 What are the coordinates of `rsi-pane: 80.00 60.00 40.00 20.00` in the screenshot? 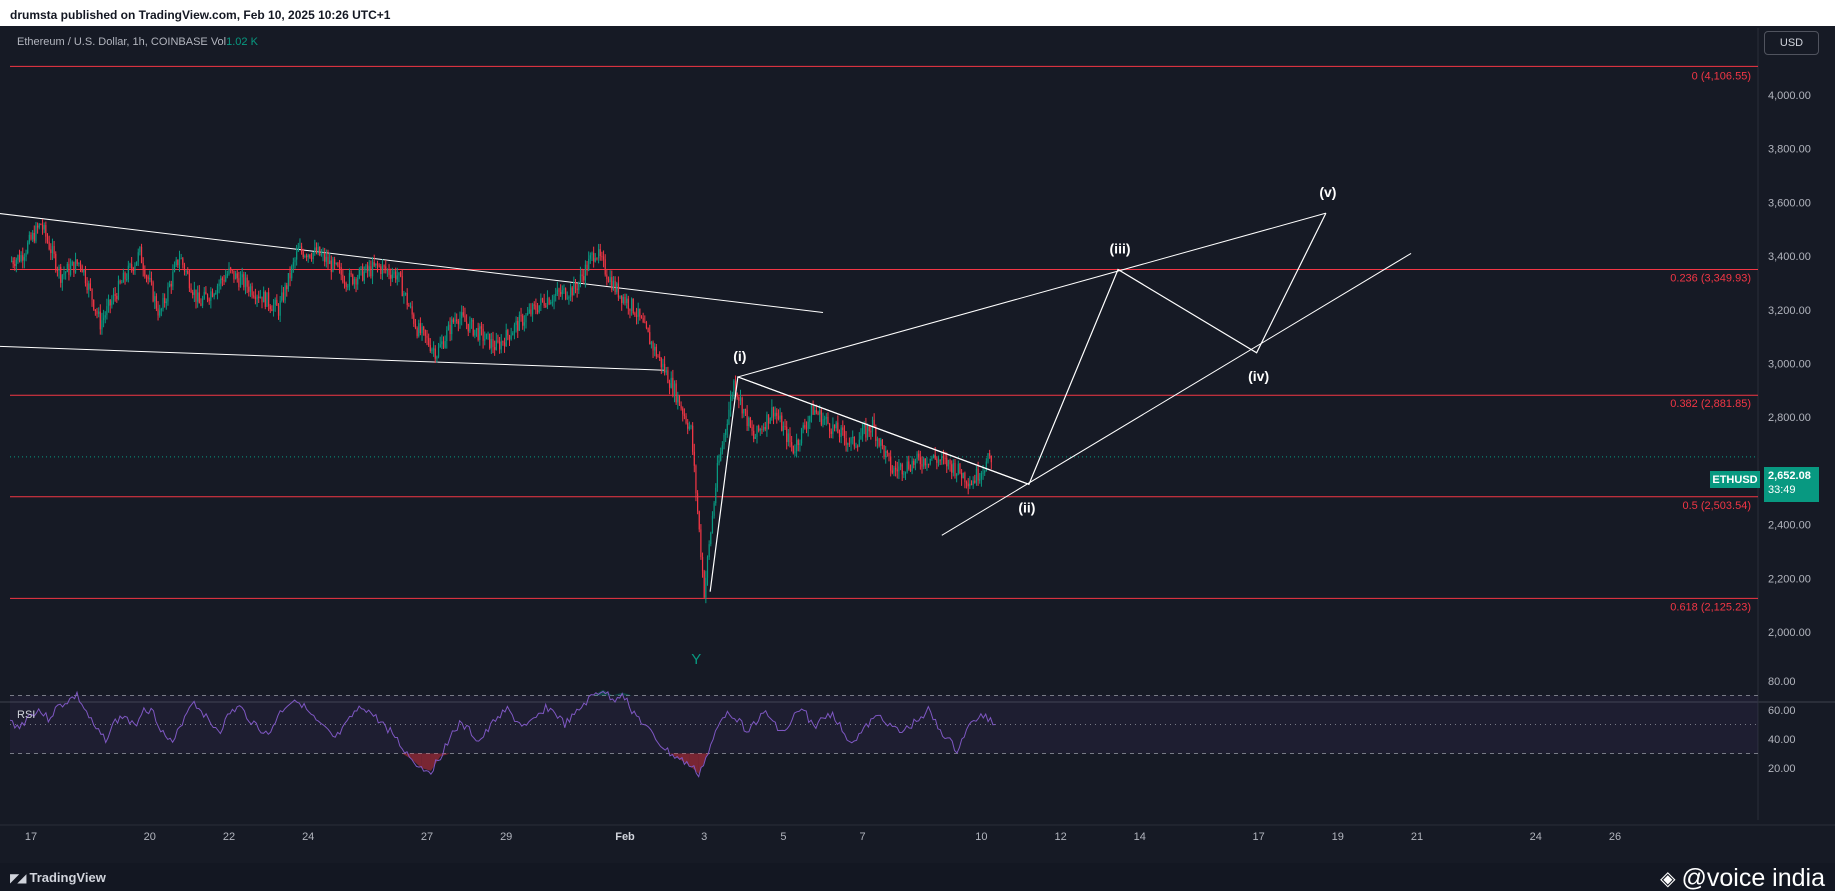 It's located at (902, 727).